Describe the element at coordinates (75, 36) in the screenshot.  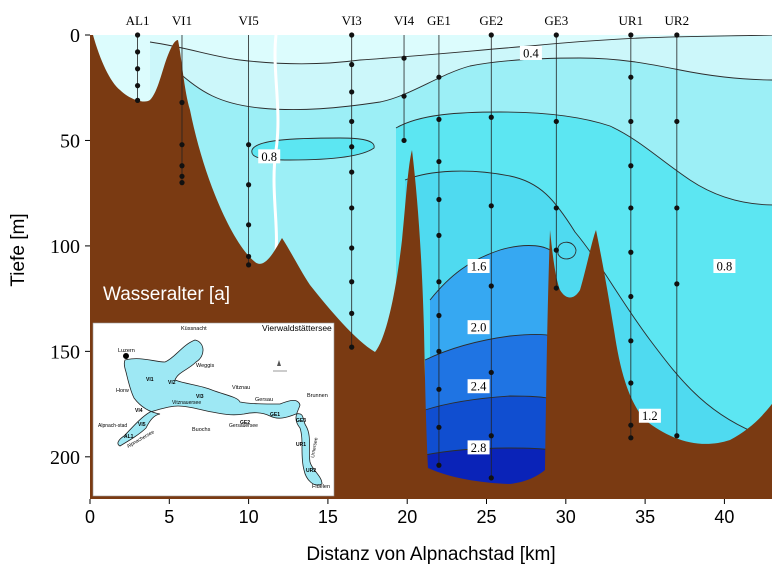
I see `y-tick-label: 0` at that location.